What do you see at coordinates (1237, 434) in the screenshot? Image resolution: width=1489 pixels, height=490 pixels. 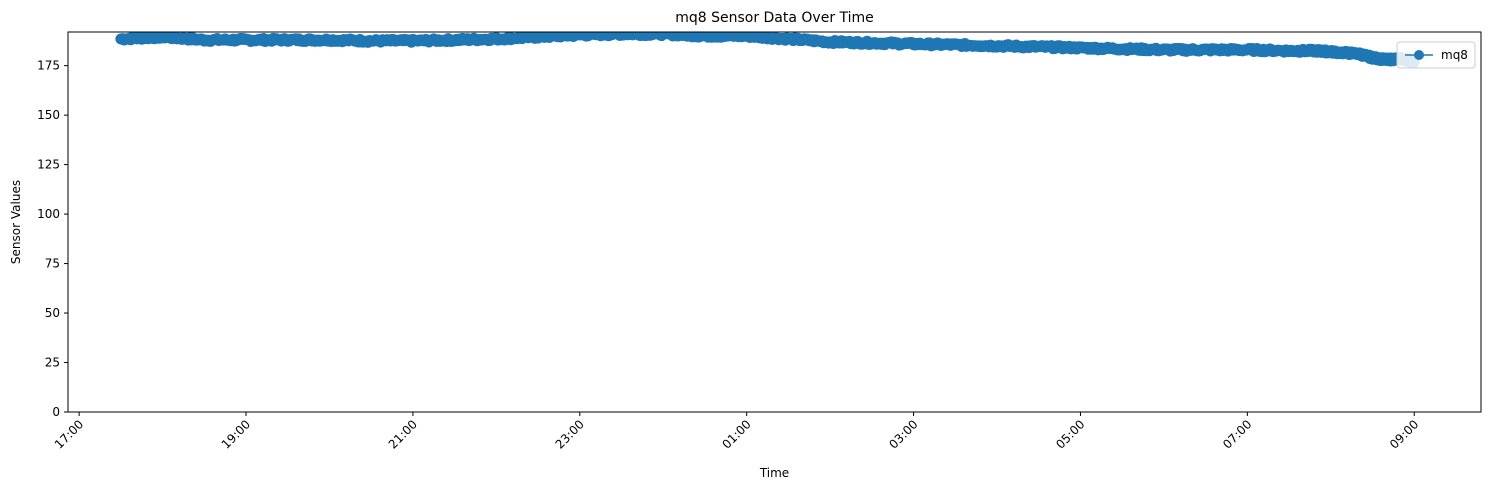 I see `x-tick-label: 07:00` at bounding box center [1237, 434].